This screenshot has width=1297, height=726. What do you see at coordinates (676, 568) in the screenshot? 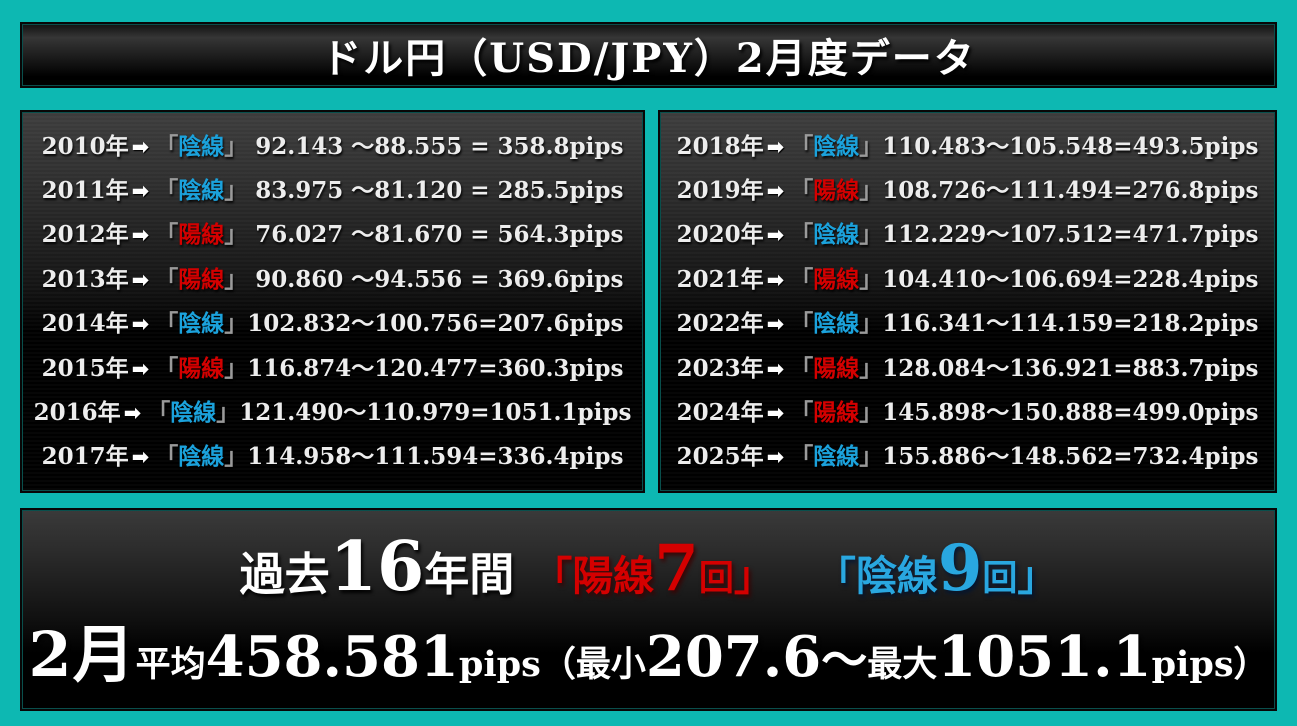
I see `bull-count: 7` at bounding box center [676, 568].